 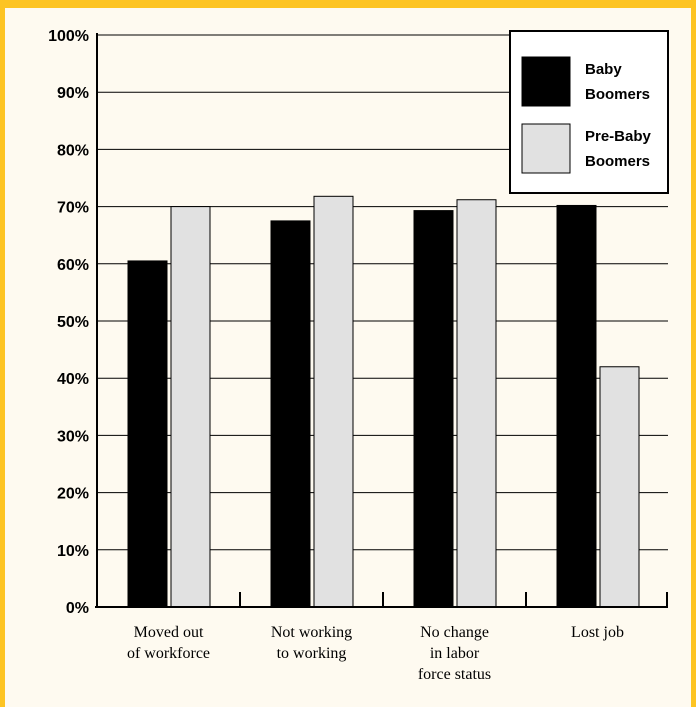 What do you see at coordinates (617, 161) in the screenshot?
I see `legend-label-pre-baby-boomers-line2: Boomers` at bounding box center [617, 161].